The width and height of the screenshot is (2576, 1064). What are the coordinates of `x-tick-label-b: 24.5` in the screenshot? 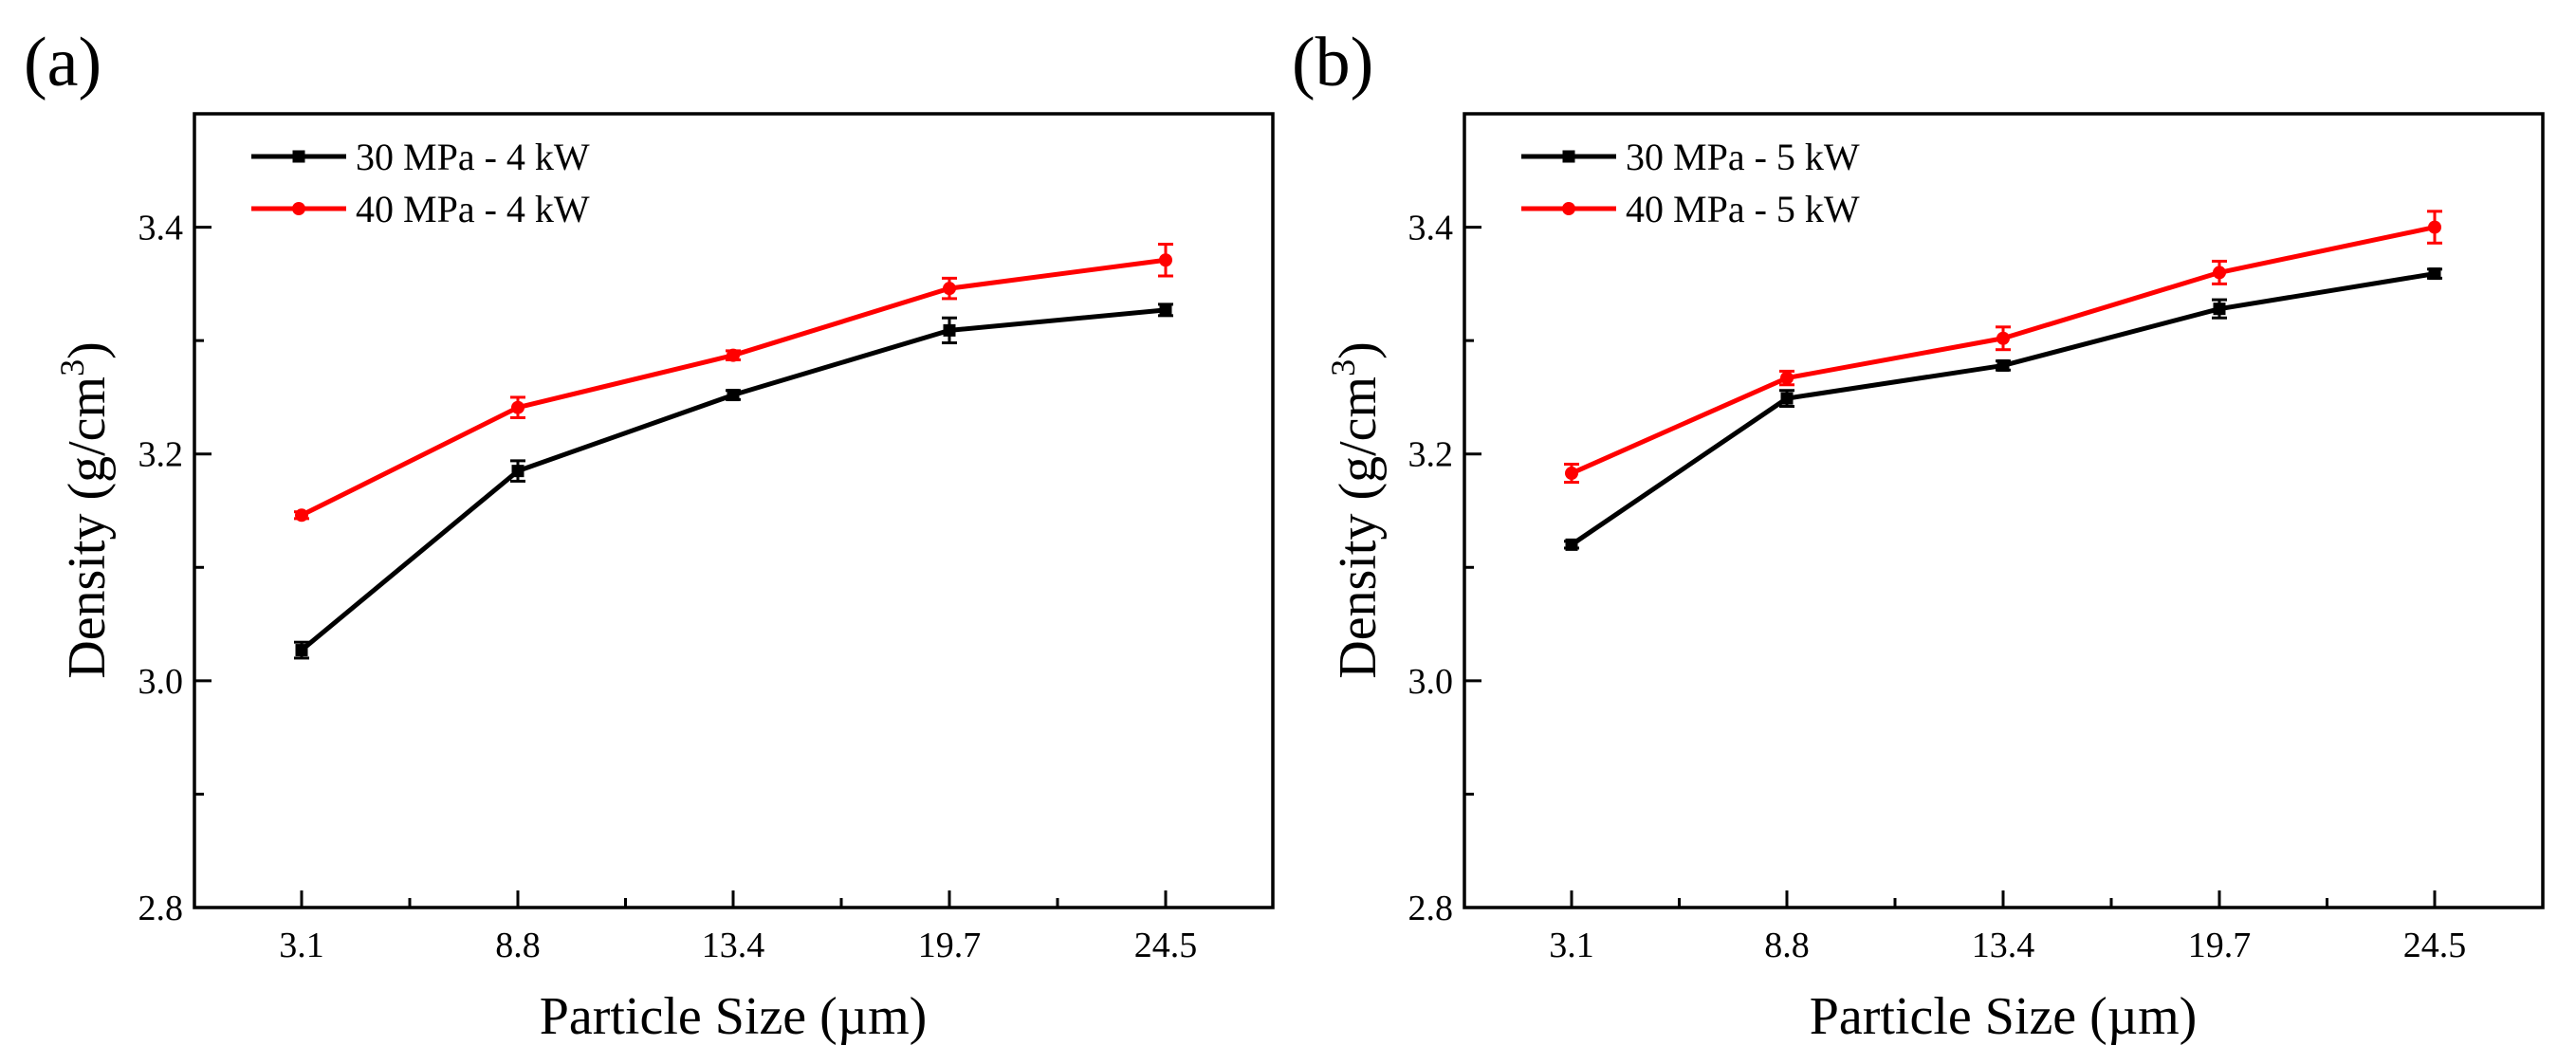 It's located at (2435, 945).